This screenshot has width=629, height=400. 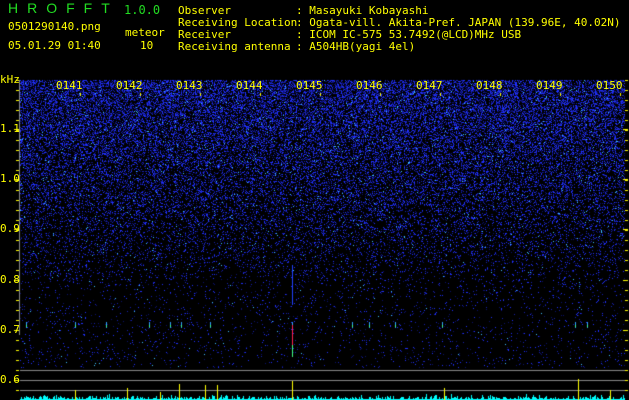 What do you see at coordinates (10, 329) in the screenshot?
I see `y-tick-label: 0.7` at bounding box center [10, 329].